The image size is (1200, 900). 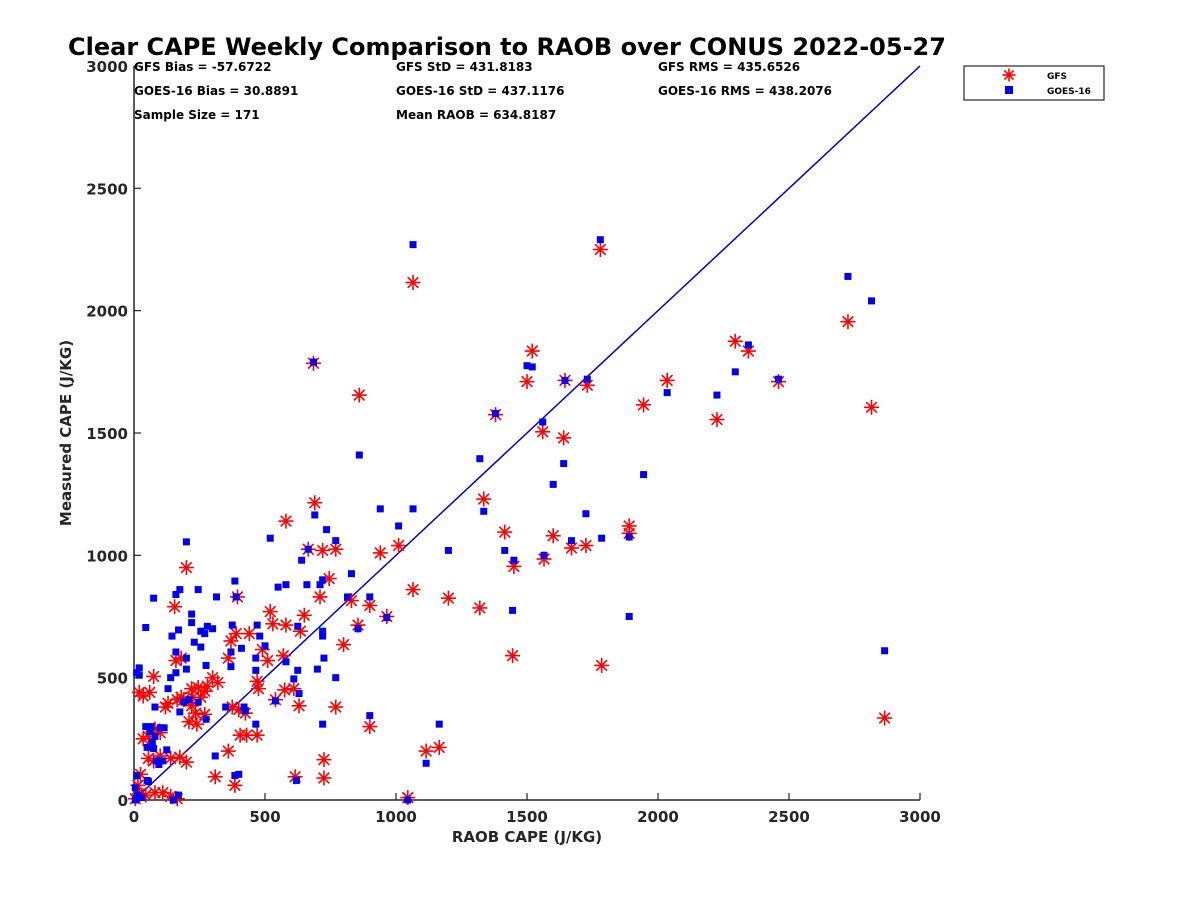 I want to click on legend-box, so click(x=1034, y=83).